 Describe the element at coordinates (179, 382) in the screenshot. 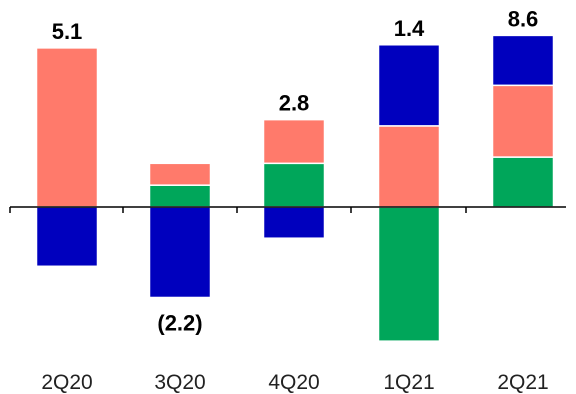

I see `category-label-3Q20: 3Q20` at that location.